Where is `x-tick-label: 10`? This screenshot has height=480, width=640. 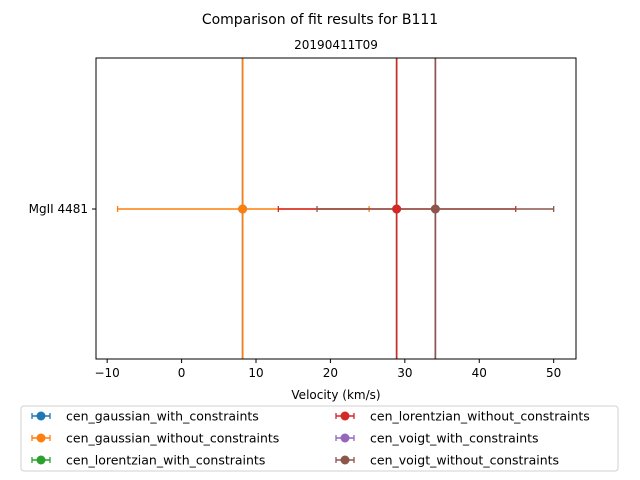 x-tick-label: 10 is located at coordinates (255, 373).